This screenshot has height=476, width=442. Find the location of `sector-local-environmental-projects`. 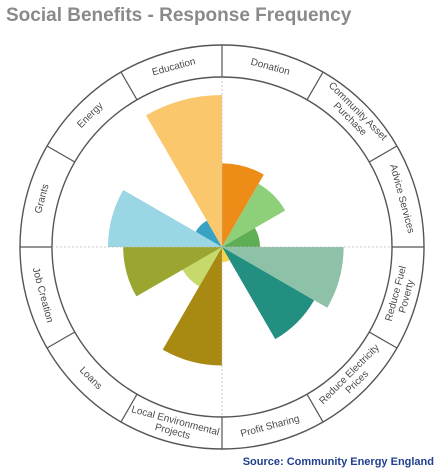

sector-local-environmental-projects is located at coordinates (192, 306).